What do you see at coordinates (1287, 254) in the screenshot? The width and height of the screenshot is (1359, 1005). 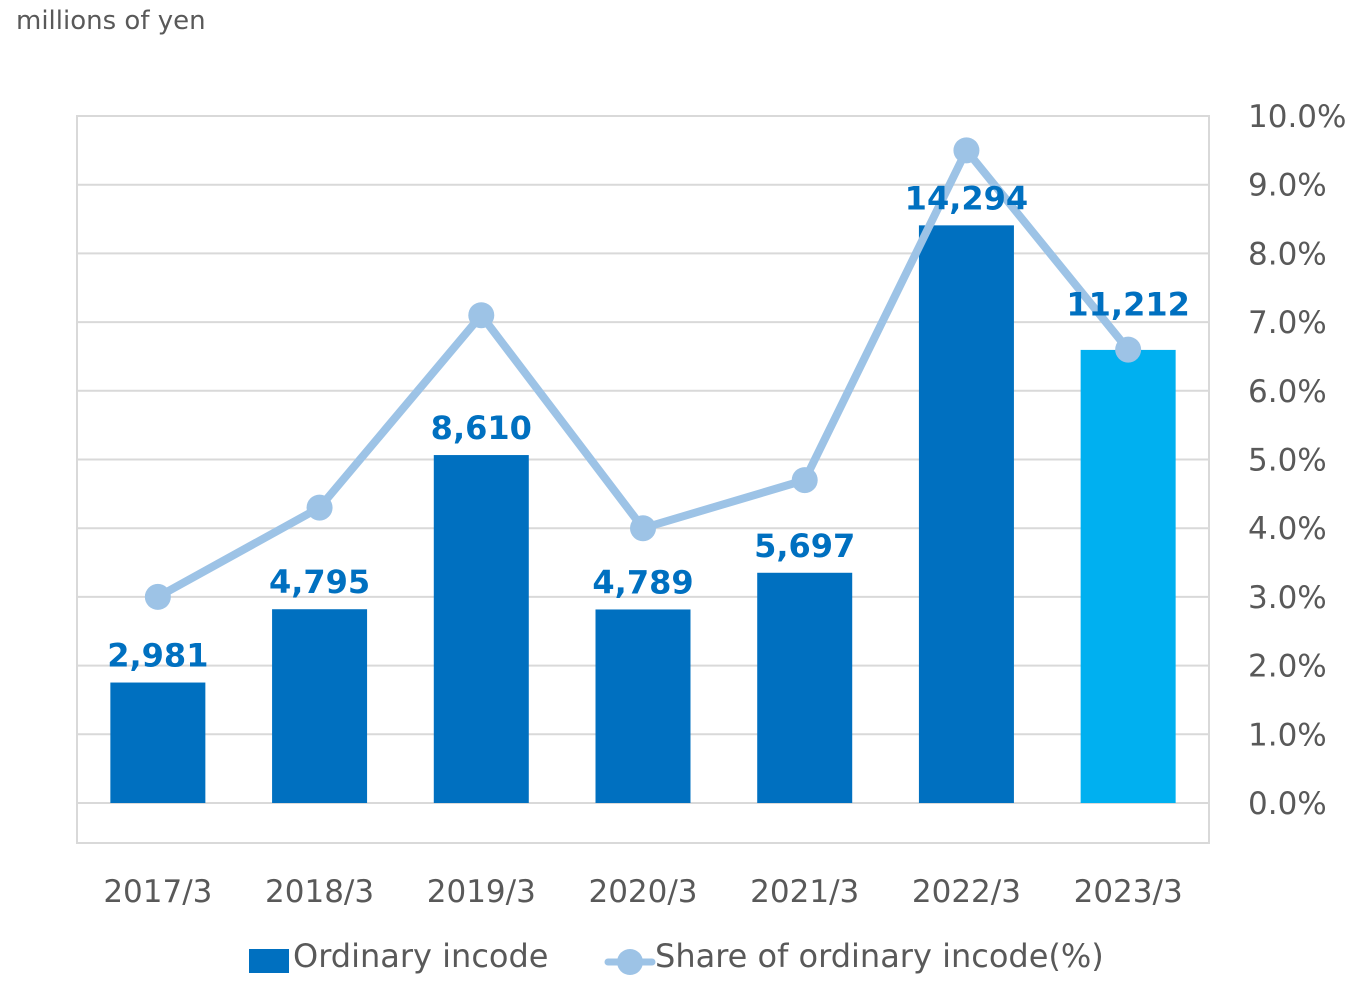 I see `right-tick-label: 8.0%` at bounding box center [1287, 254].